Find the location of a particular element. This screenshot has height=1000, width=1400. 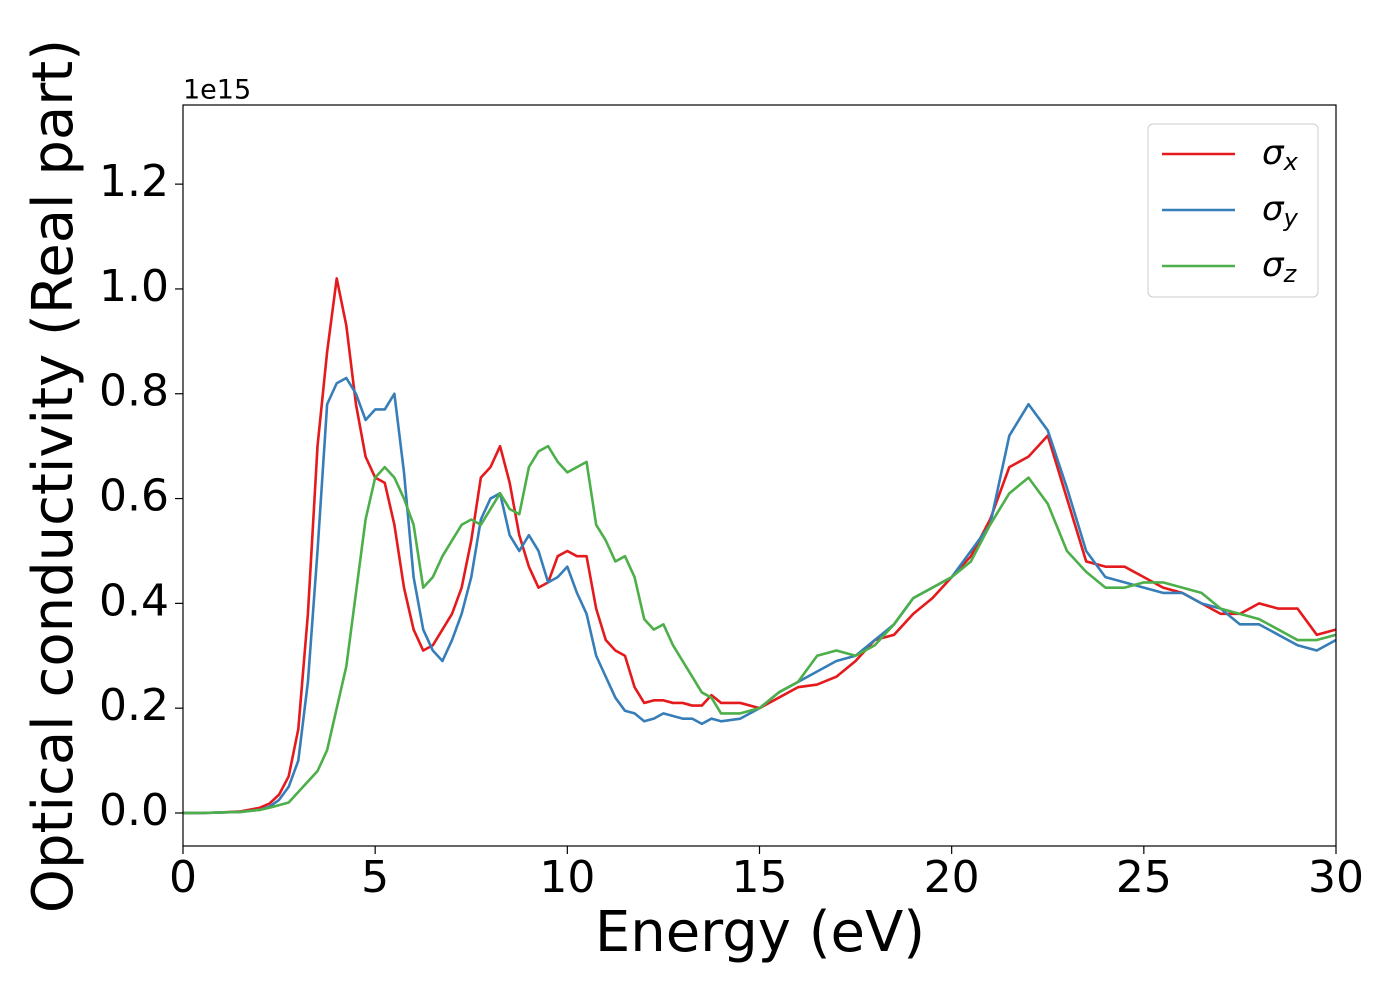

x-tick-label: 0 is located at coordinates (183, 877).